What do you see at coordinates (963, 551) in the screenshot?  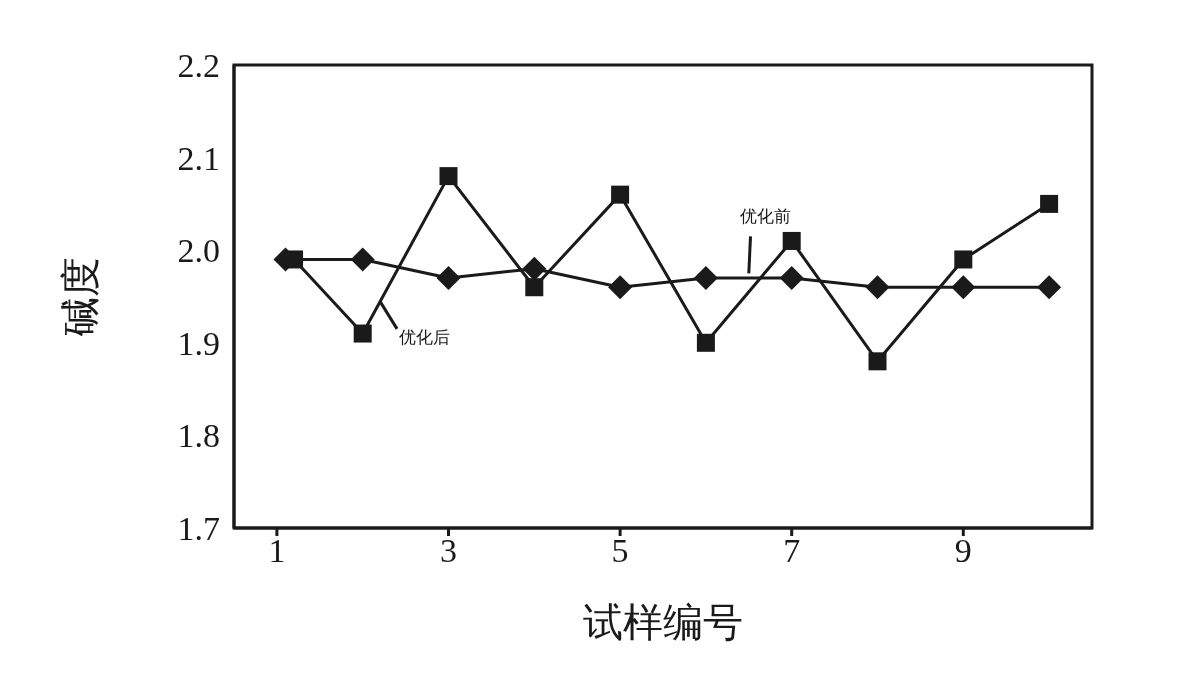 I see `x-tick-label: 9` at bounding box center [963, 551].